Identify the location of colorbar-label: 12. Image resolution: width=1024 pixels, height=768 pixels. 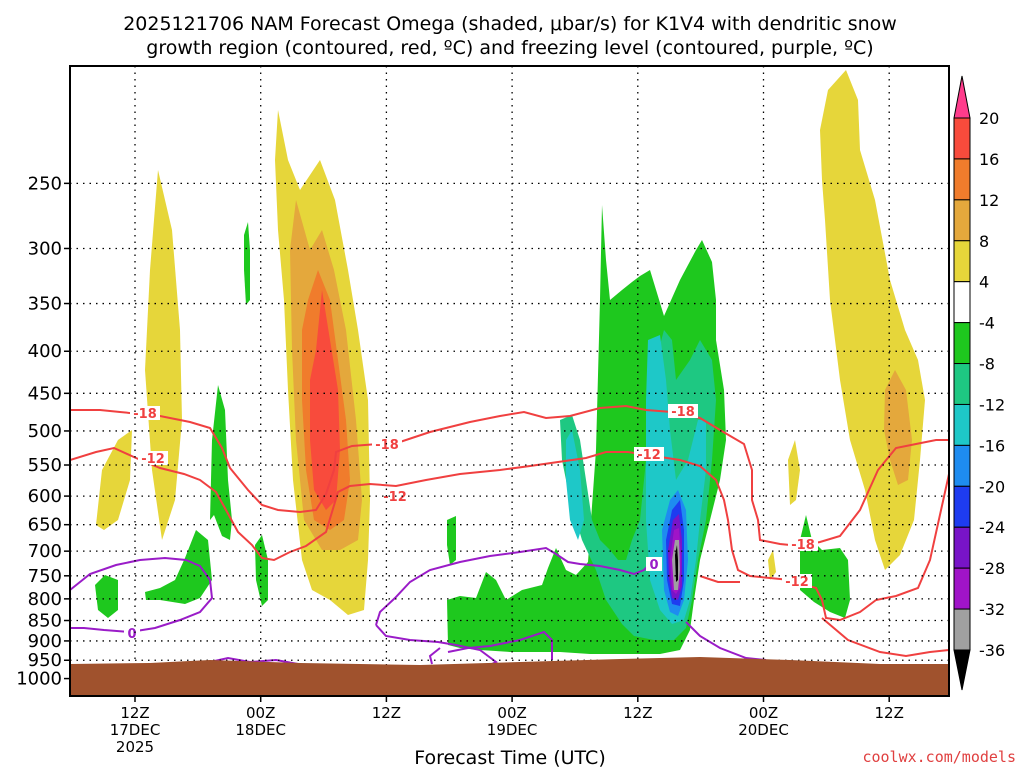
(989, 200).